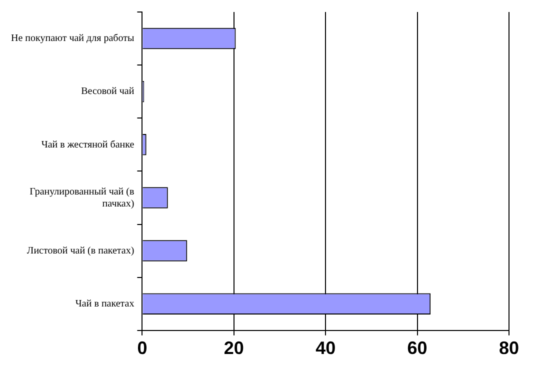  Describe the element at coordinates (80, 250) in the screenshot. I see `y-tick-label: Листовой чай (в пакетах)` at that location.